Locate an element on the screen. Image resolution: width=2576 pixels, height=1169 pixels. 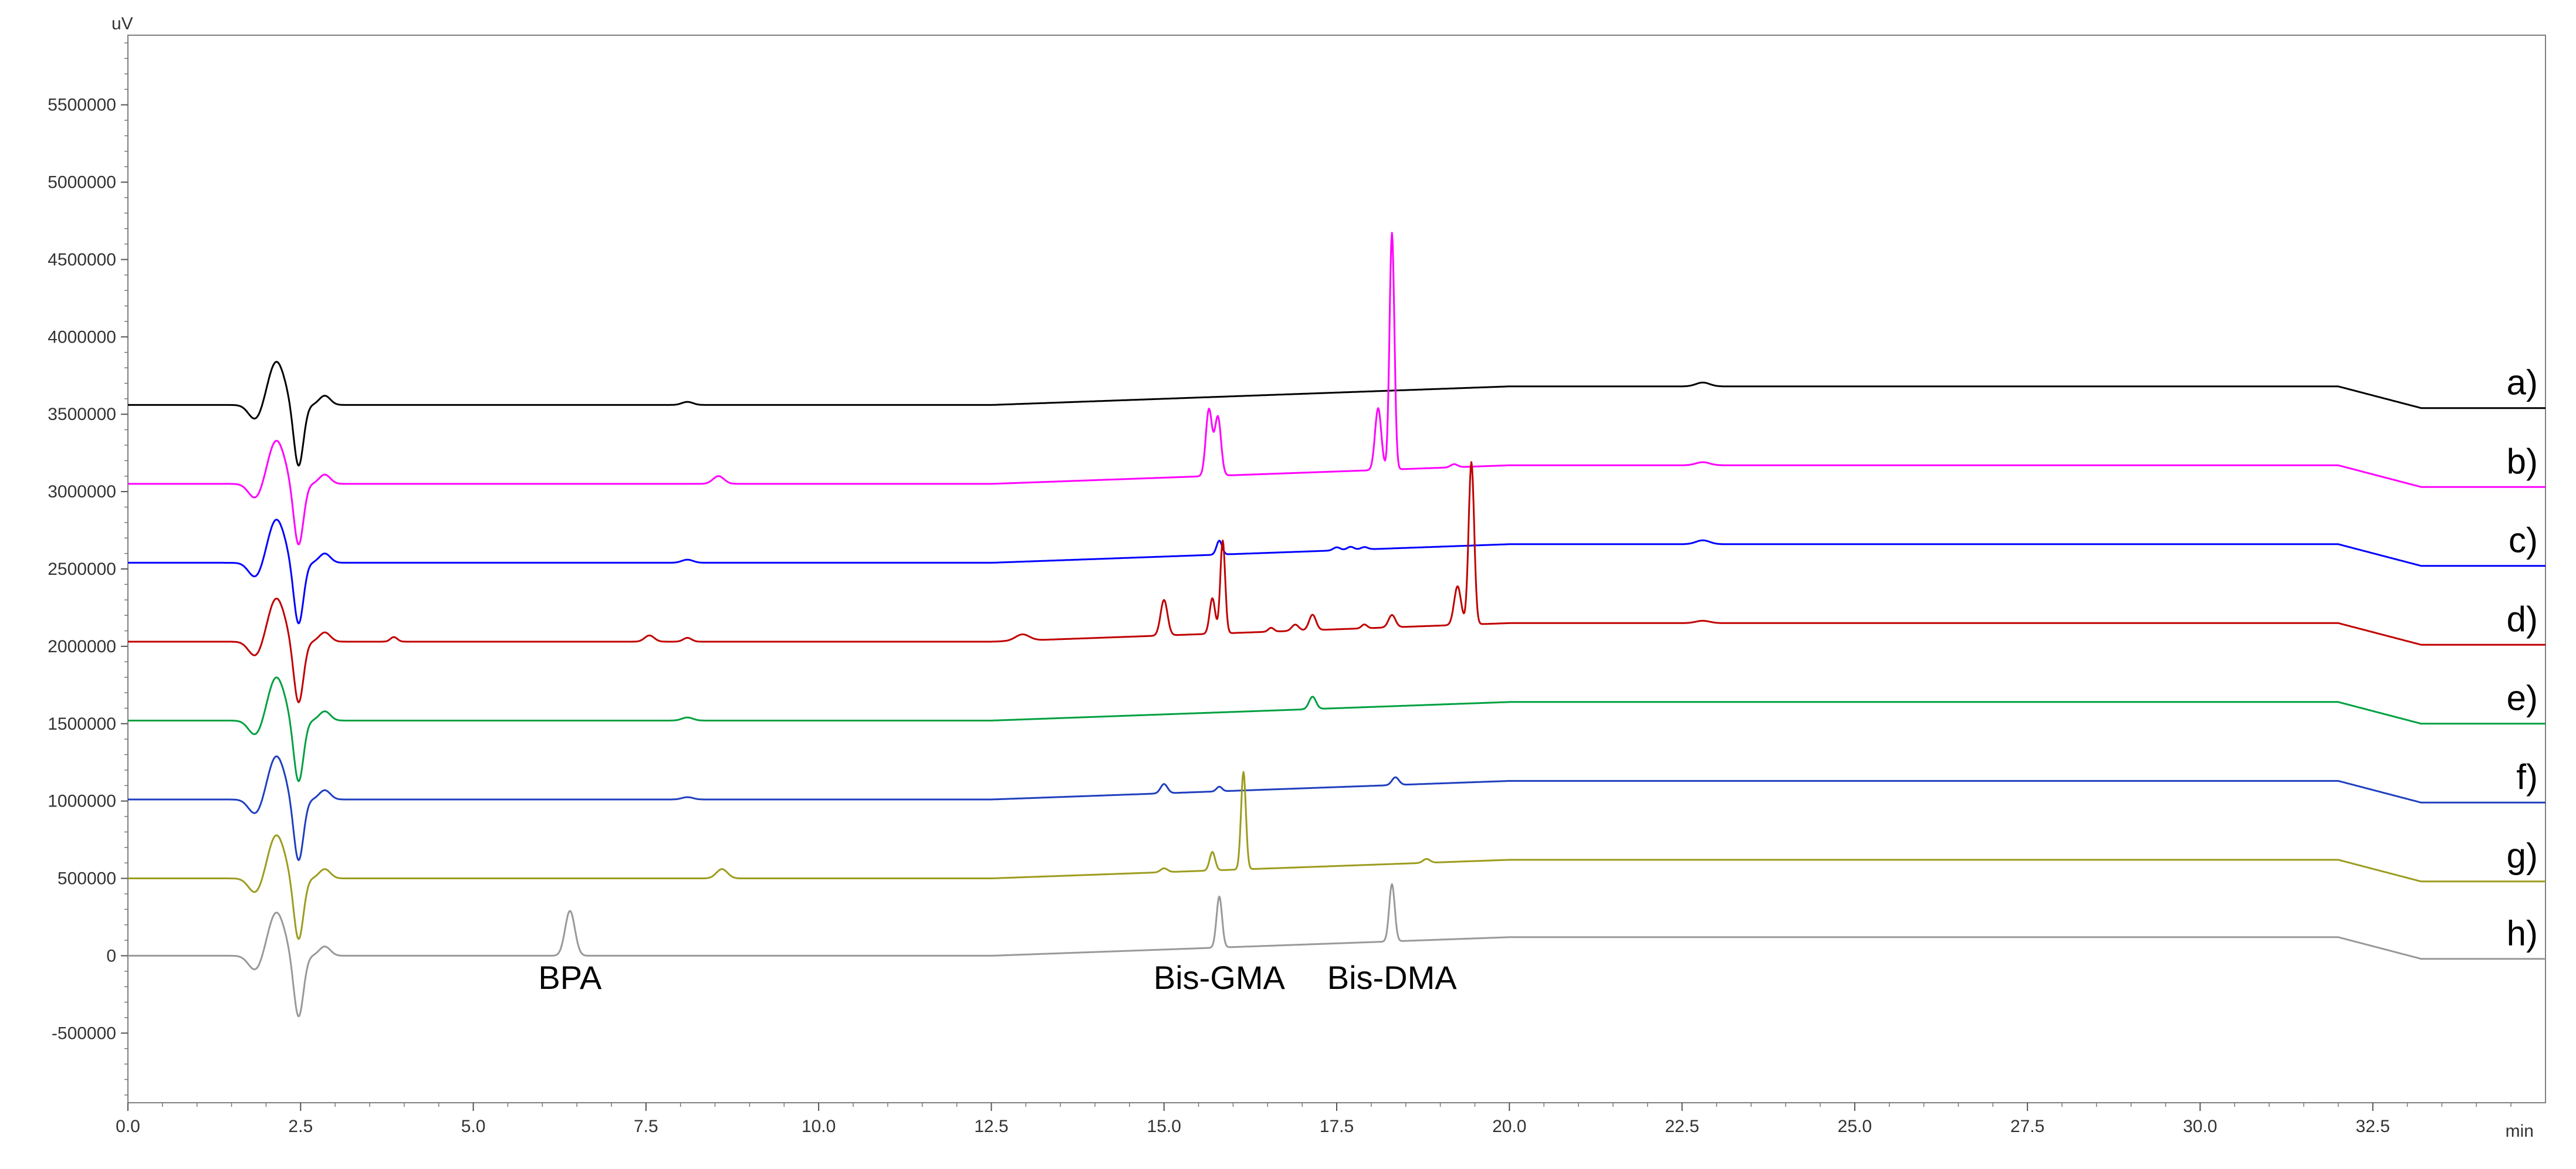
x-tick-label: 17.5 is located at coordinates (1337, 1126).